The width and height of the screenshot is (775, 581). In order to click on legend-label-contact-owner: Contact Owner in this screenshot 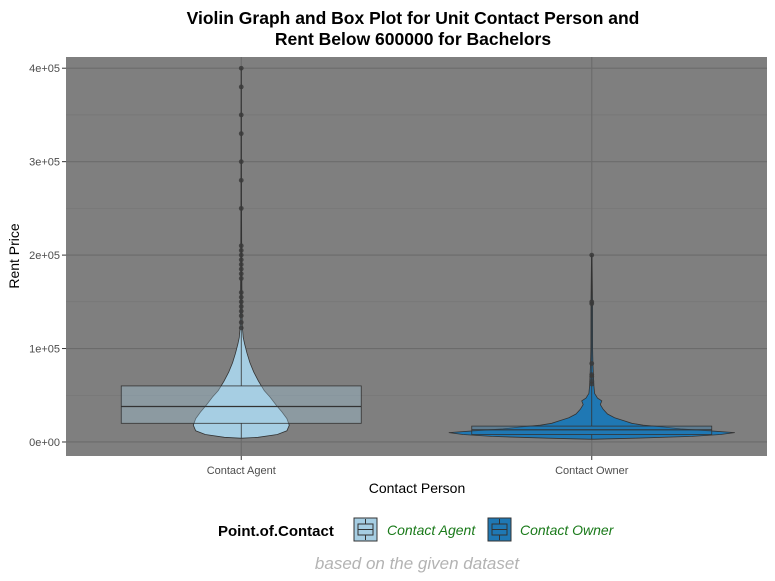, I will do `click(567, 530)`.